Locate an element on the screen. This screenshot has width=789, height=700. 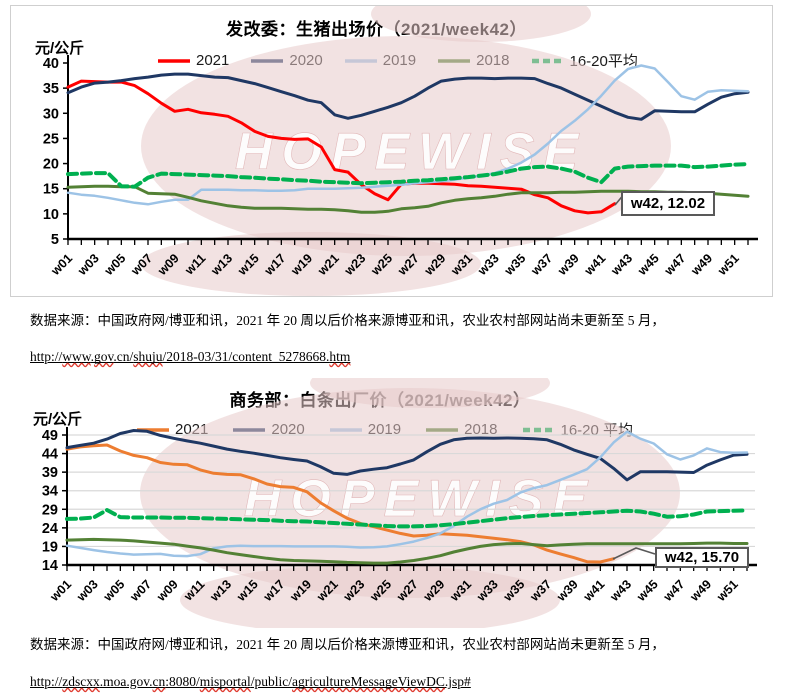
url-segment: . is located at coordinates (92, 356).